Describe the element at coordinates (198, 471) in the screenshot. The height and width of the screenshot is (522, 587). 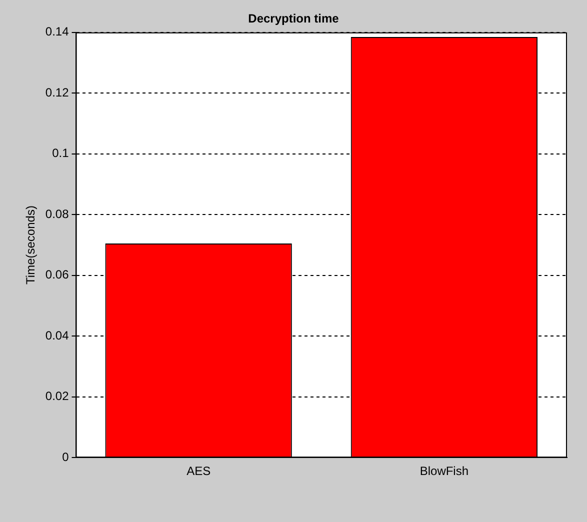
I see `x-tick-label: AES` at that location.